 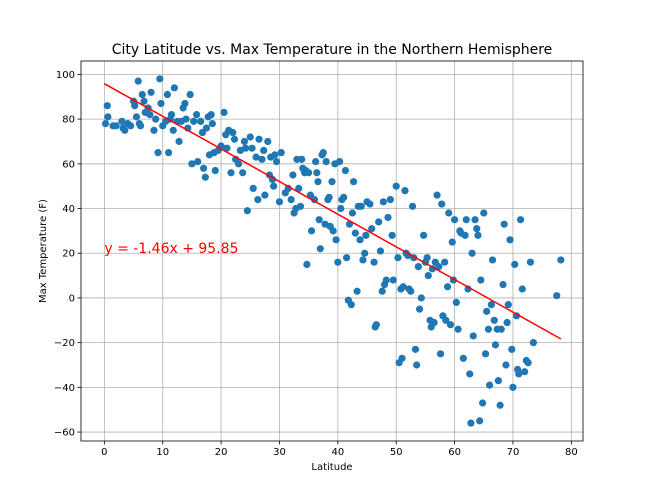 What do you see at coordinates (337, 452) in the screenshot?
I see `x-tick-label: 40` at bounding box center [337, 452].